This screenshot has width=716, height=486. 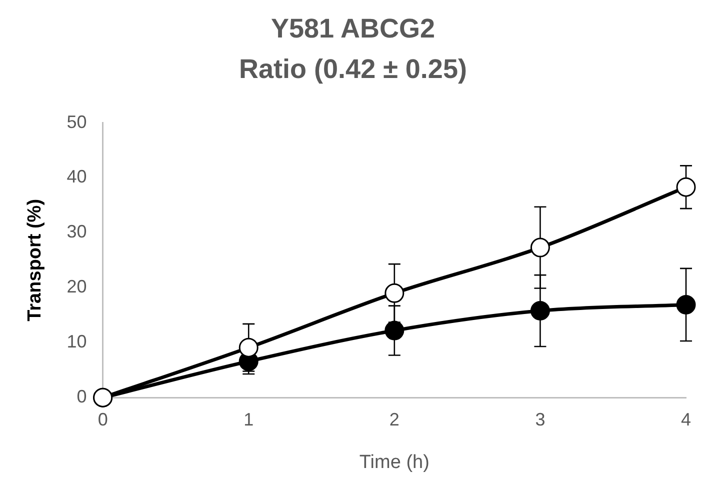 What do you see at coordinates (76, 342) in the screenshot?
I see `y-tick-label: 10` at bounding box center [76, 342].